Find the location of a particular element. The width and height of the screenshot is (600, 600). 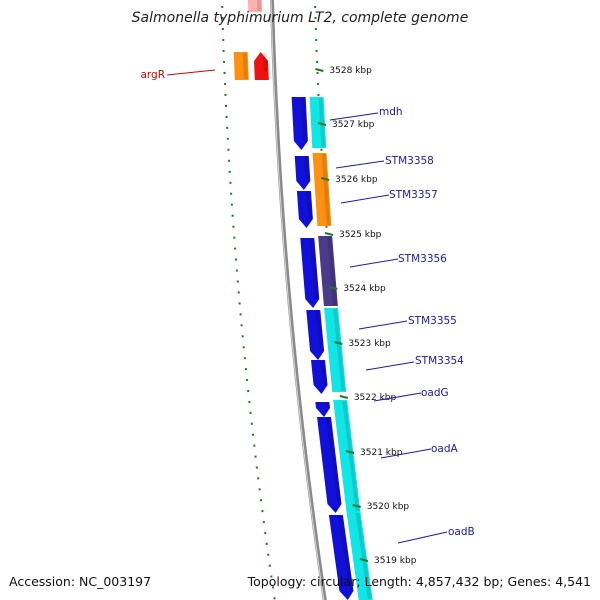

tick-label: 3524 kbp is located at coordinates (364, 289).